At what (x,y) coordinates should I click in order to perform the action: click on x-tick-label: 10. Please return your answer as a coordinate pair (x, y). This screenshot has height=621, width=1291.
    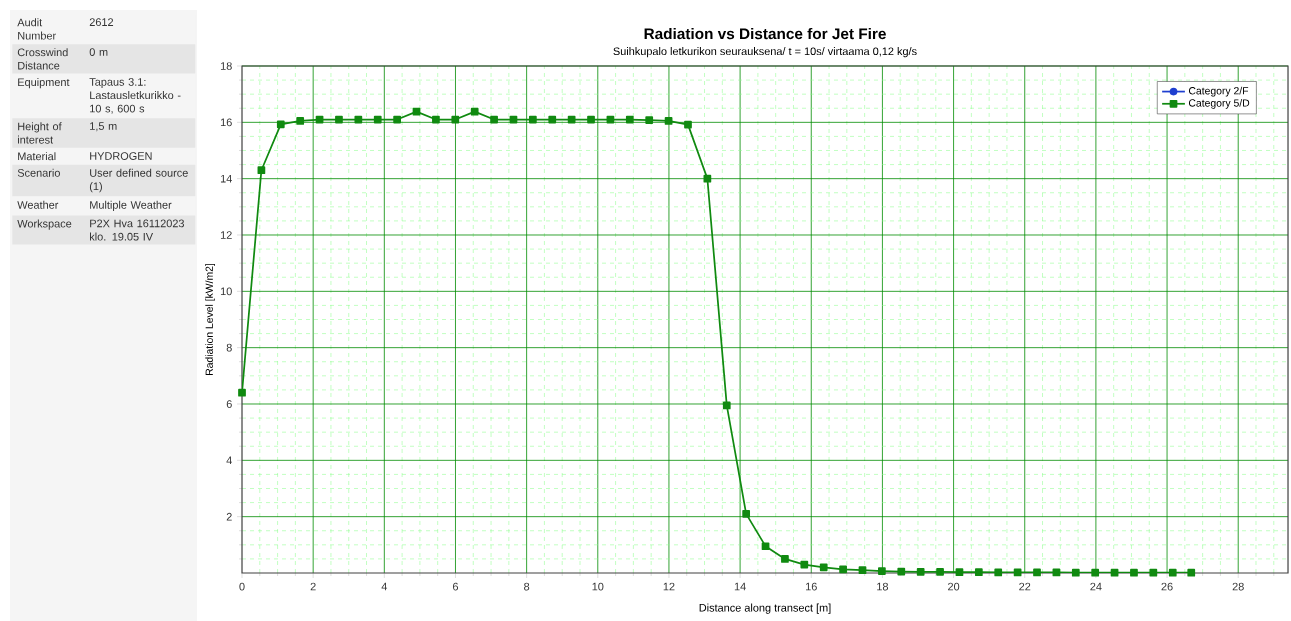
    Looking at the image, I should click on (598, 586).